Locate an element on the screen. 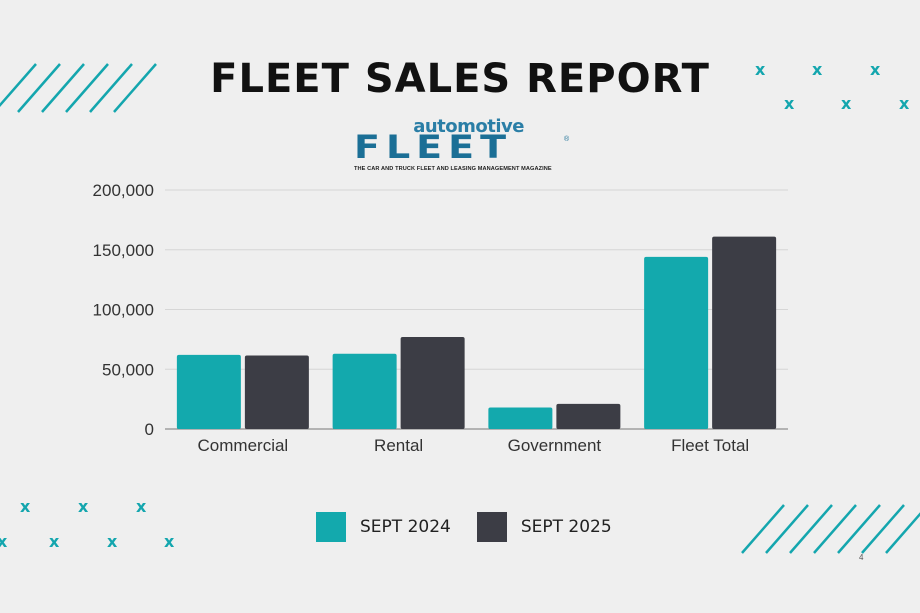  x-tick-label: Commercial is located at coordinates (243, 445).